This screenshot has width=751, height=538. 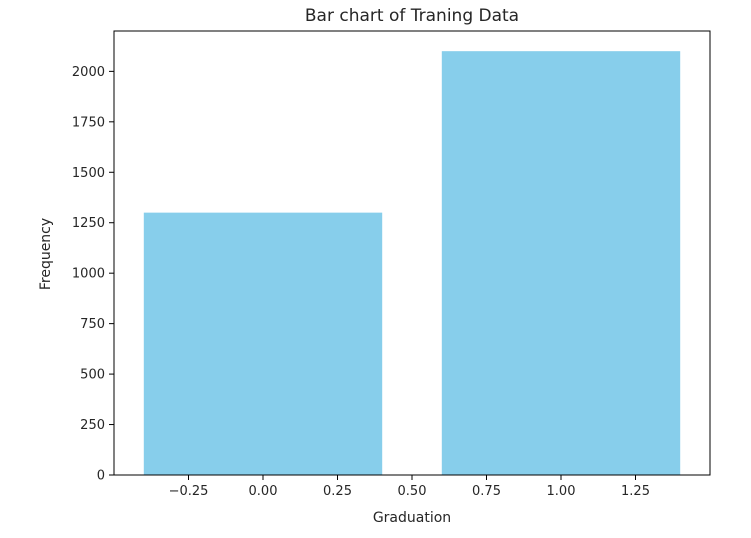 What do you see at coordinates (88, 173) in the screenshot?
I see `y-tick-label: 1500` at bounding box center [88, 173].